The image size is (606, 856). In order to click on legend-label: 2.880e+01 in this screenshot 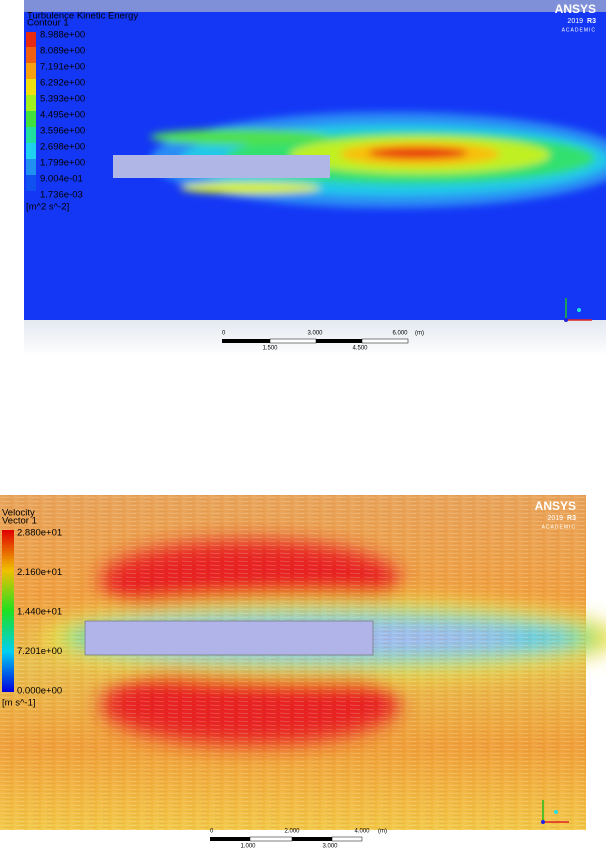, I will do `click(39, 533)`.